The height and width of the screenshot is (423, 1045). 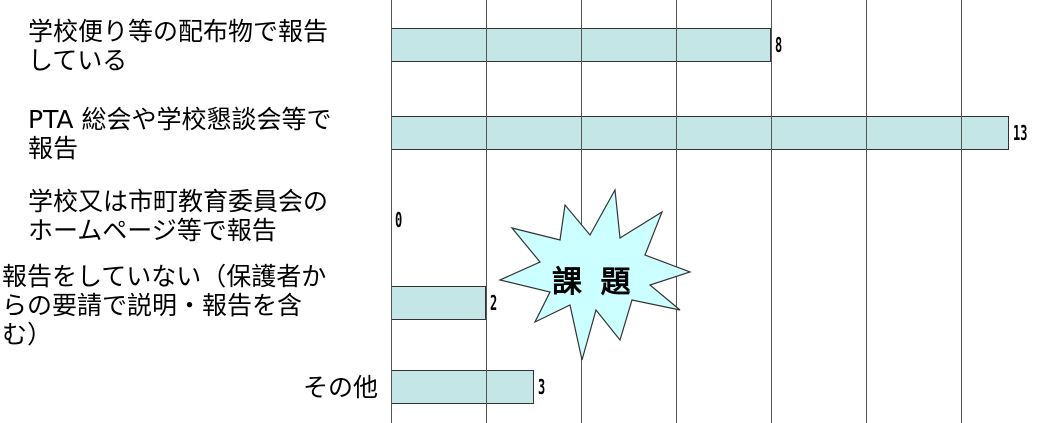 I want to click on category-label: その他, so click(x=340, y=387).